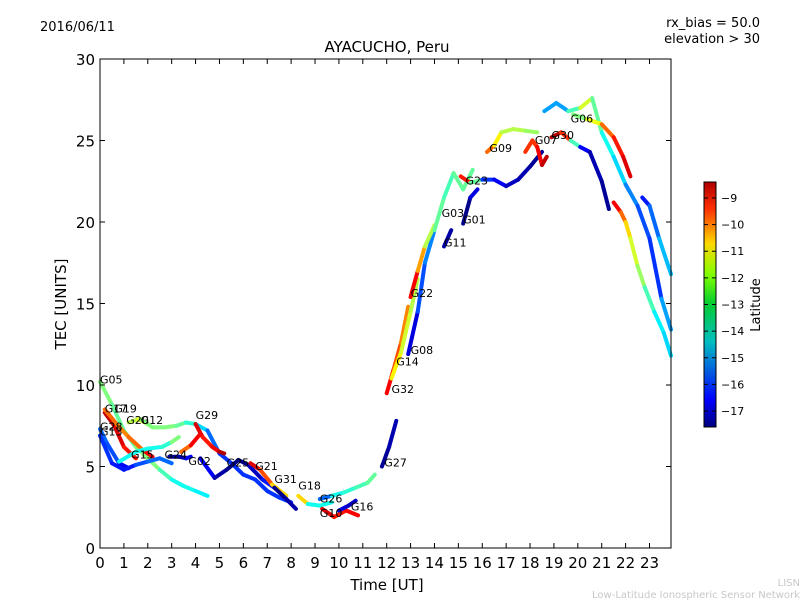 Image resolution: width=800 pixels, height=600 pixels. What do you see at coordinates (482, 563) in the screenshot?
I see `x-tick-label: 16` at bounding box center [482, 563].